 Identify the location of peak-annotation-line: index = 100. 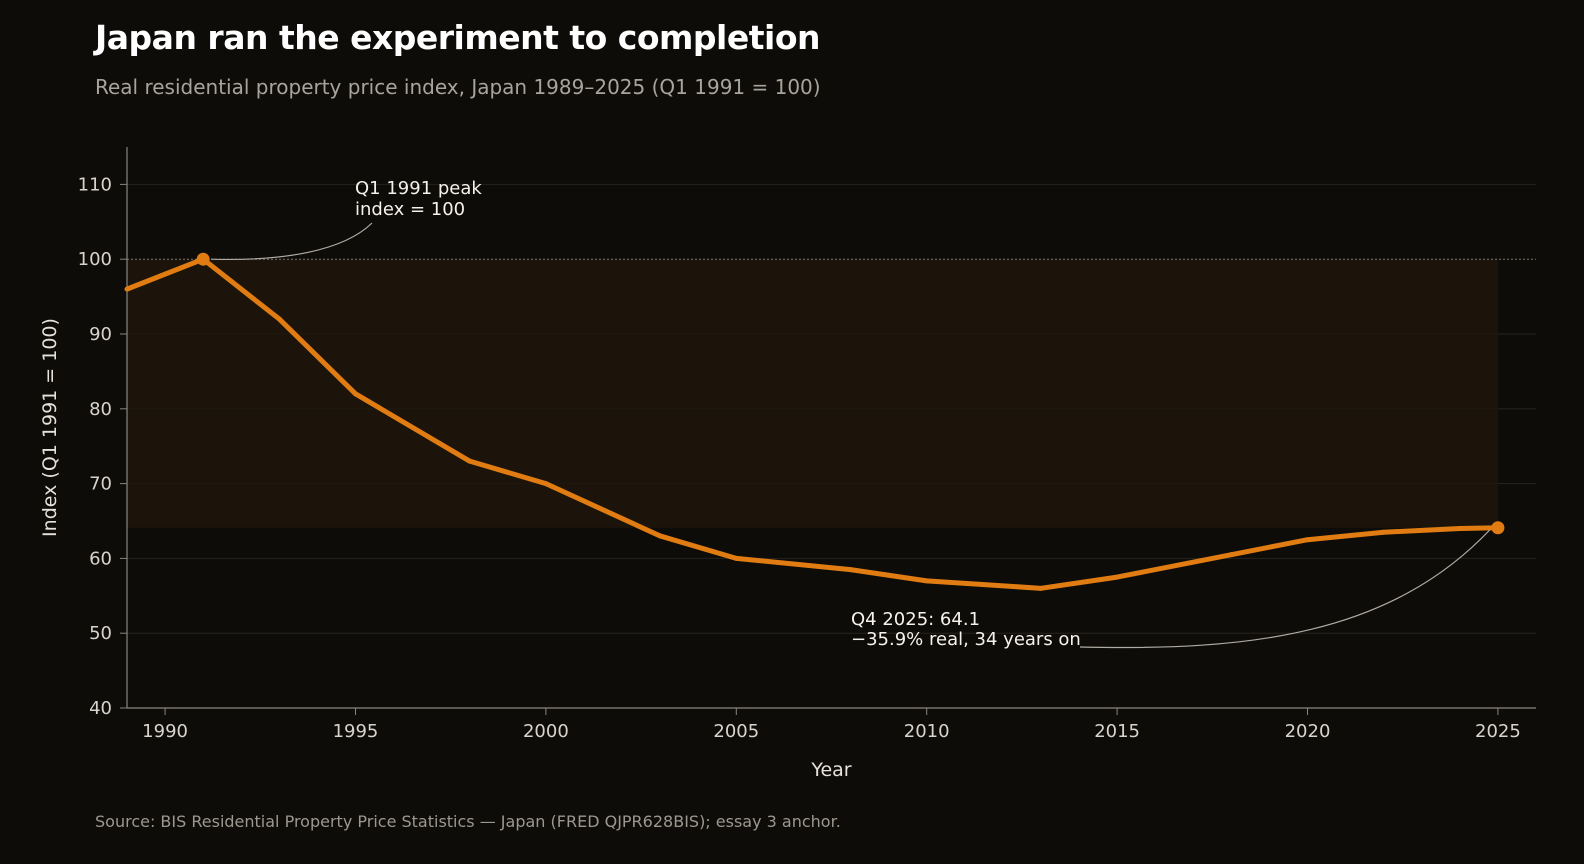
(410, 209).